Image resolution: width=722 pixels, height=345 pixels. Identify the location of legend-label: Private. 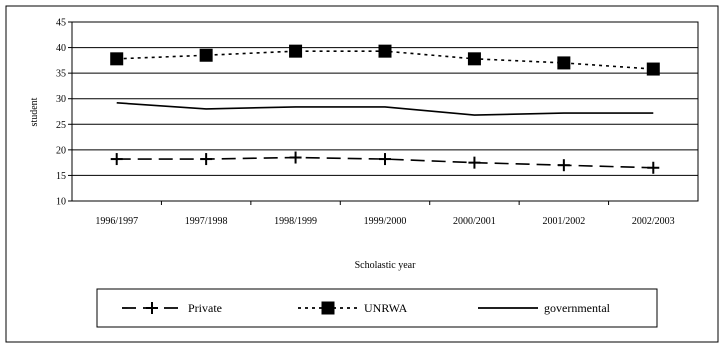
(205, 308).